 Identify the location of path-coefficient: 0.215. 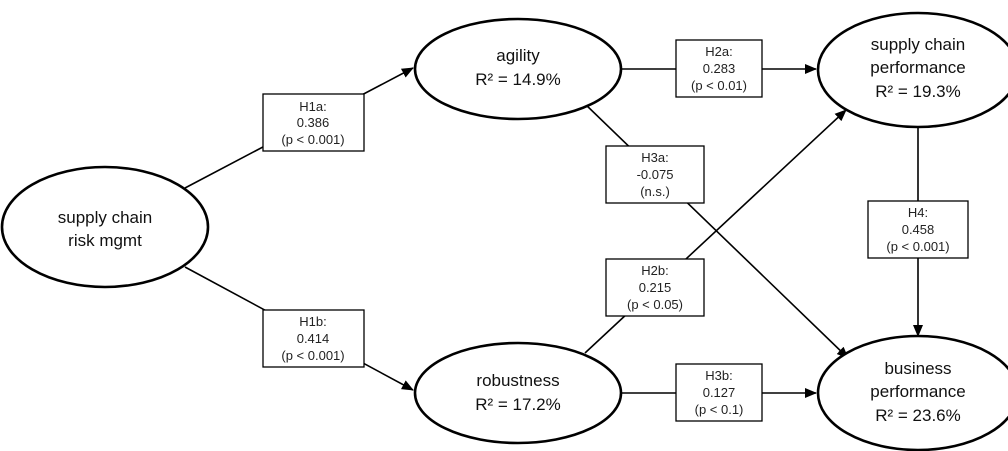
(655, 287).